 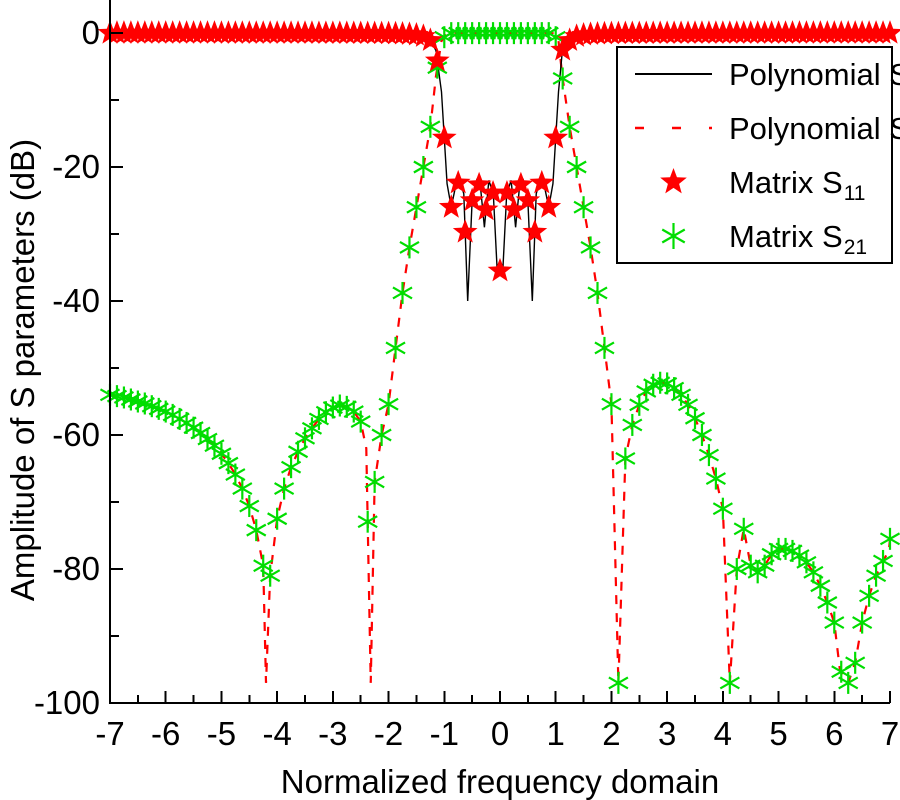 I want to click on legend-item-1: Polynomial S11, so click(x=767, y=77).